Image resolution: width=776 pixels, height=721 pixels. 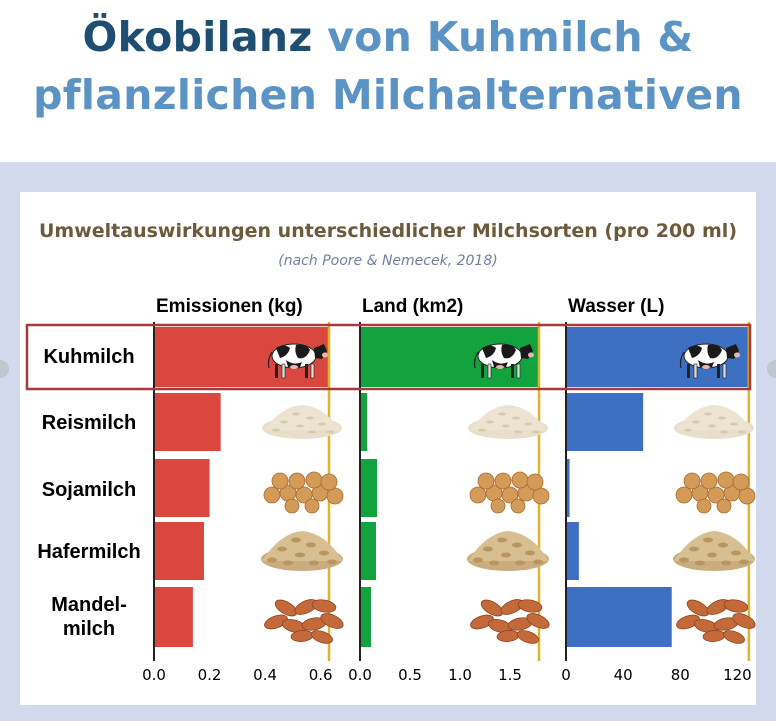 What do you see at coordinates (388, 95) in the screenshot?
I see `page-title-line-2: pflanzlichen Milchalternativen` at bounding box center [388, 95].